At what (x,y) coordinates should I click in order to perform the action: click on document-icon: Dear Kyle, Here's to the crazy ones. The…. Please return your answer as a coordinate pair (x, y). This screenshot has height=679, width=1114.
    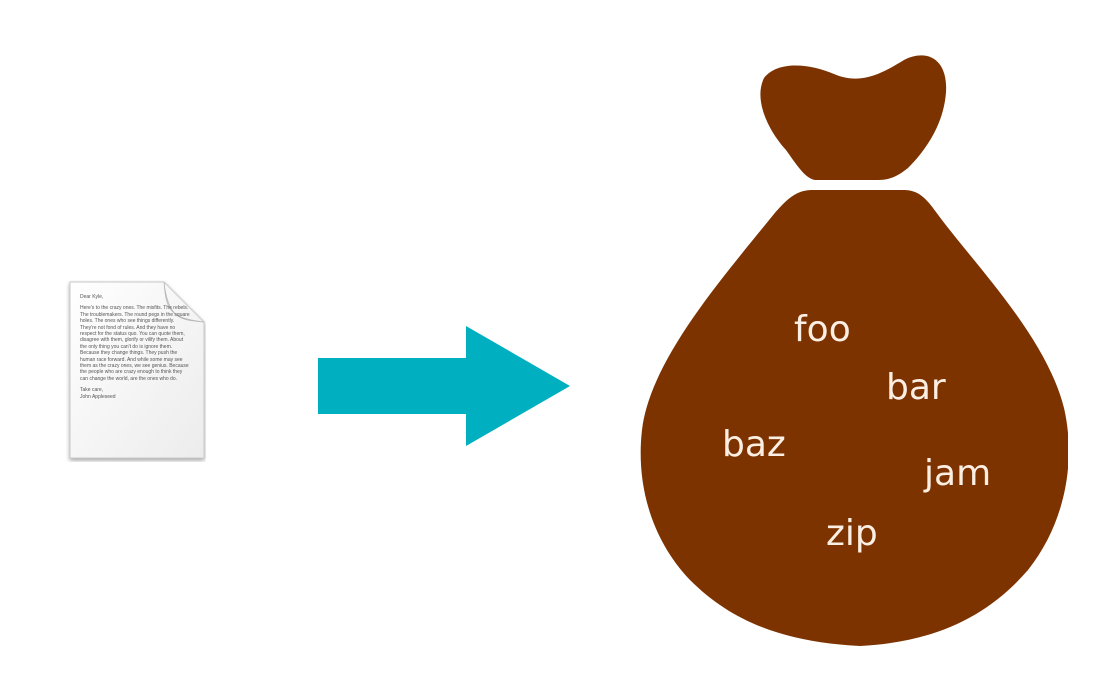
    Looking at the image, I should click on (136, 371).